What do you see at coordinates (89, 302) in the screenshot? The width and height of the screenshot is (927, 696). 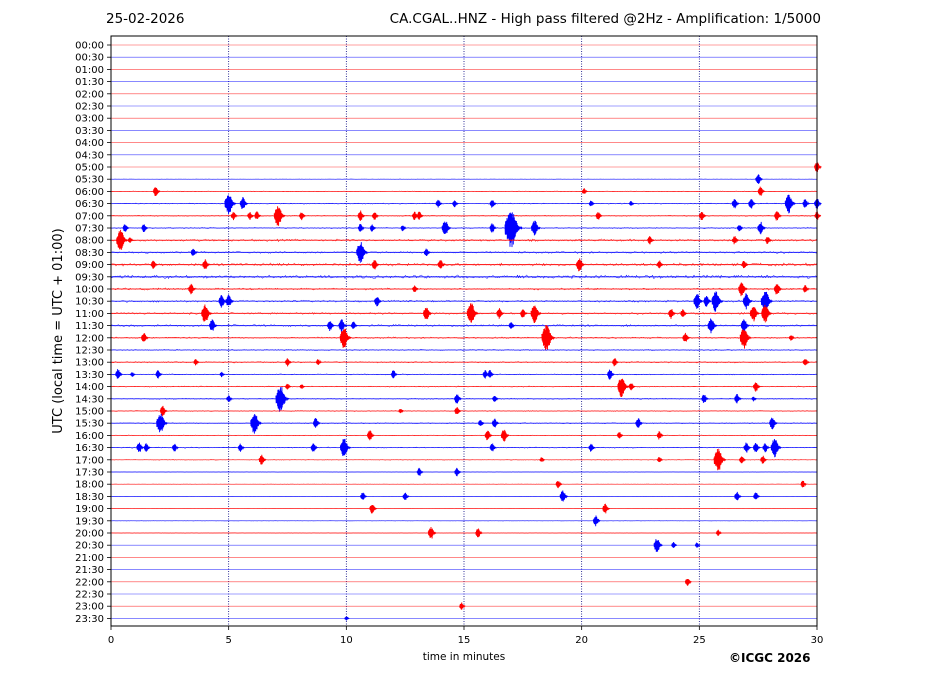 I see `y-tick-label: 10:30` at bounding box center [89, 302].